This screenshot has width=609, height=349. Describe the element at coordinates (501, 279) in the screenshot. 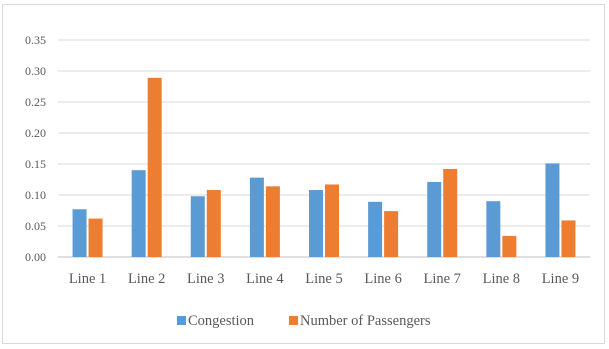

I see `x-category-label: Line 8` at that location.